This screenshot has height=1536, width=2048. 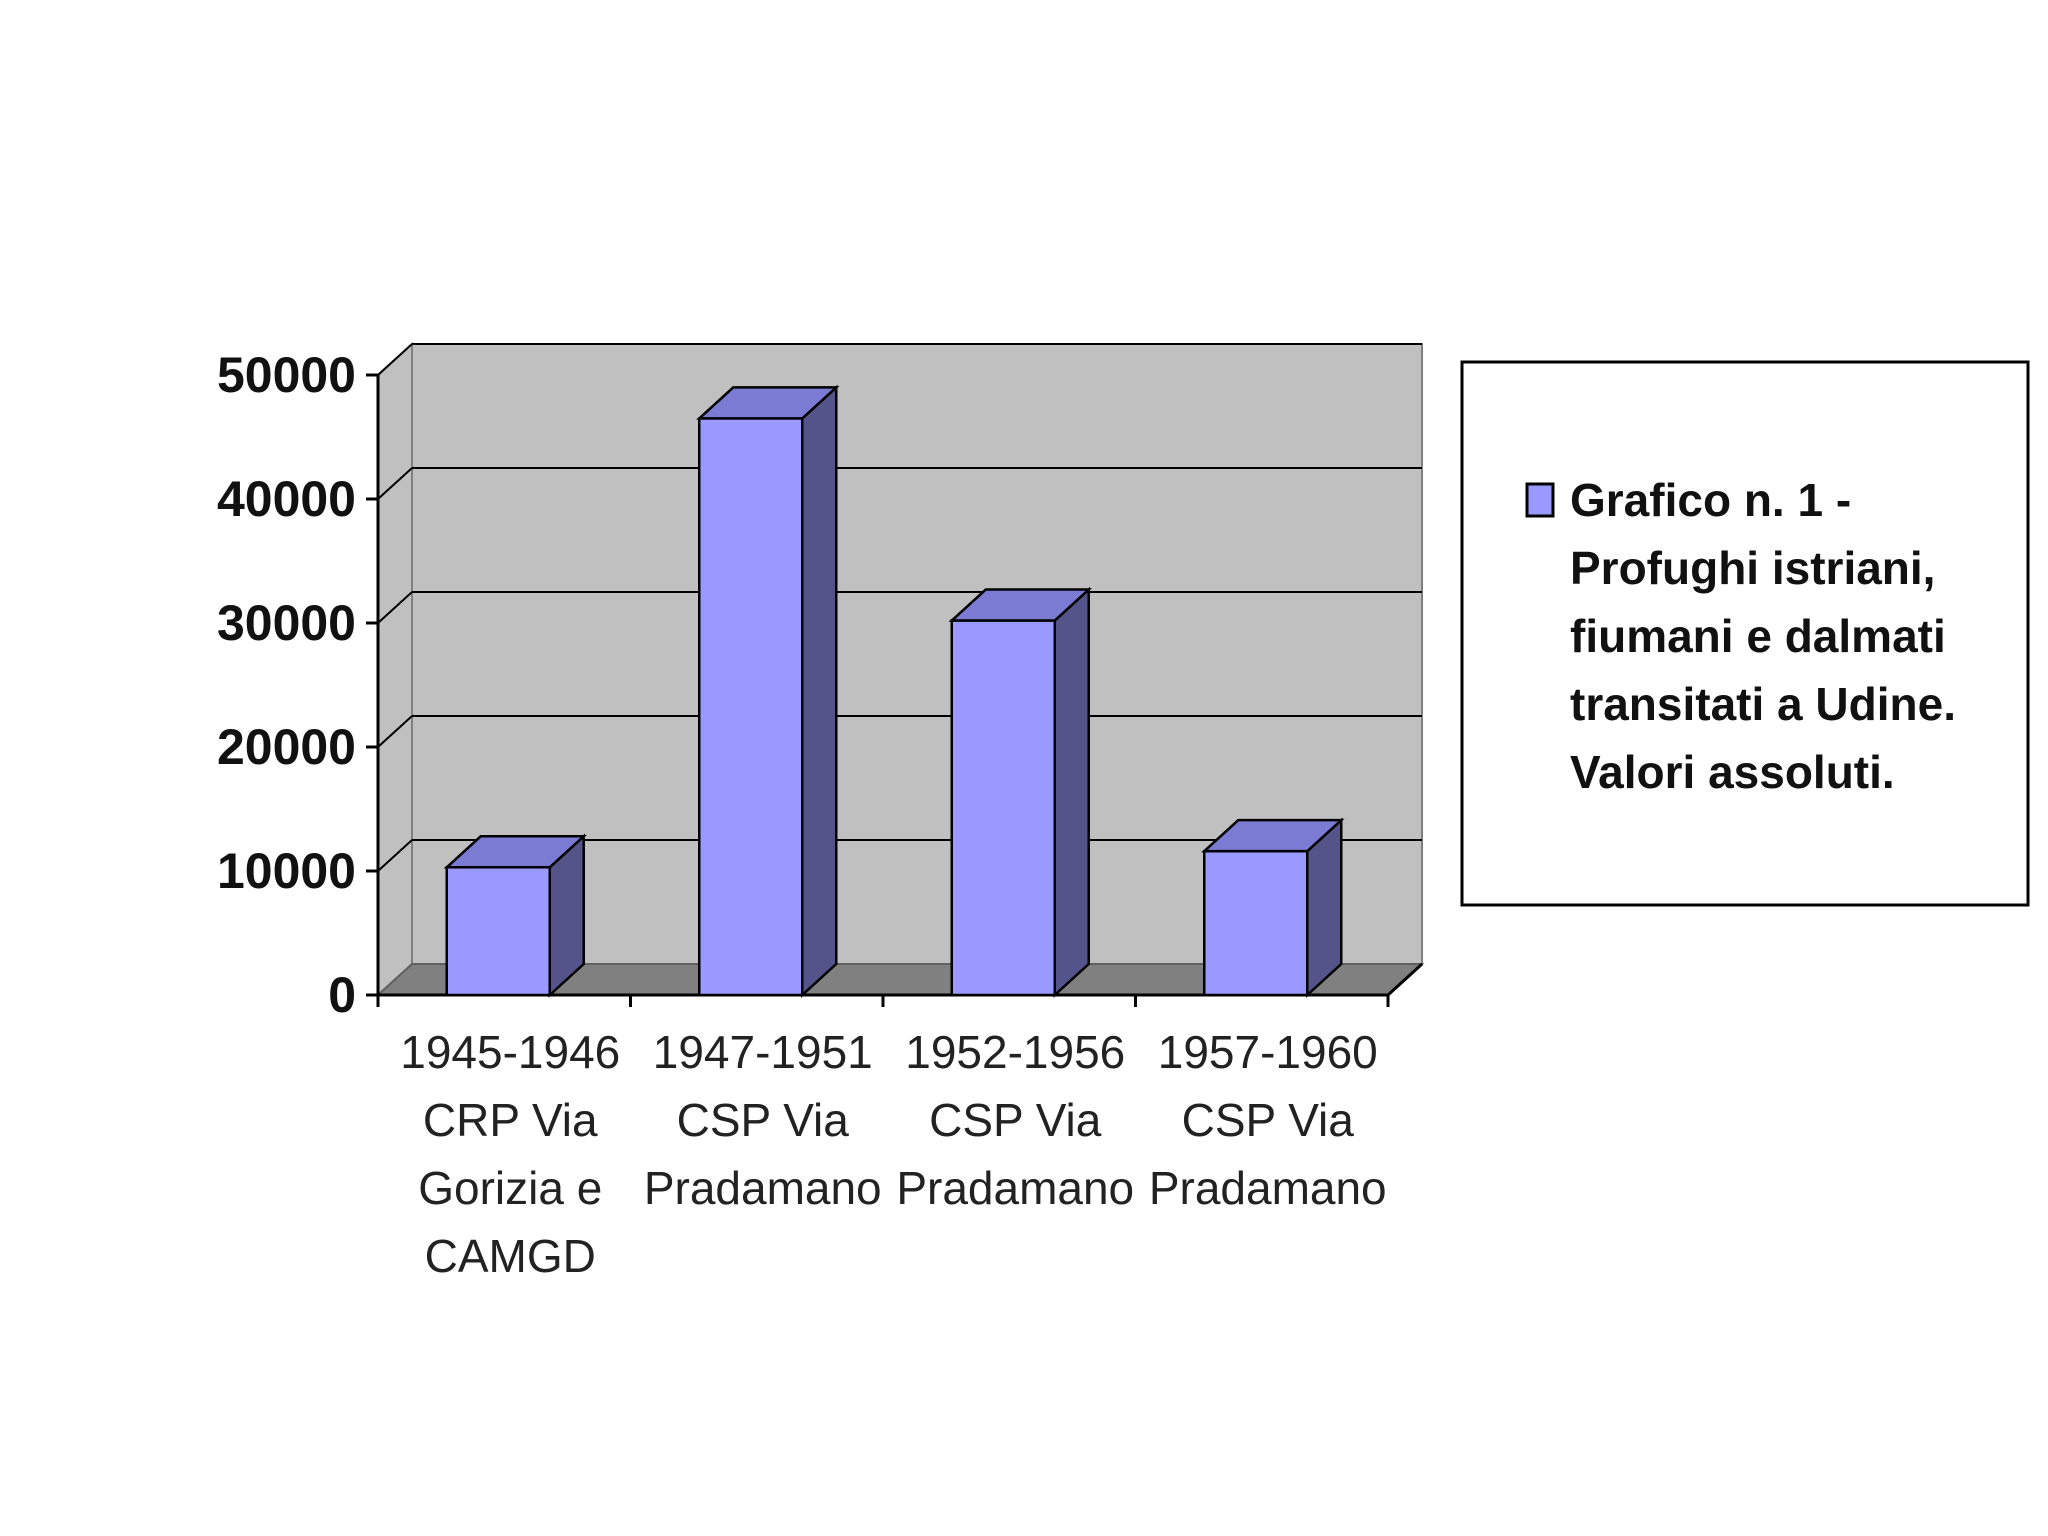 I want to click on side-wall, so click(x=395, y=669).